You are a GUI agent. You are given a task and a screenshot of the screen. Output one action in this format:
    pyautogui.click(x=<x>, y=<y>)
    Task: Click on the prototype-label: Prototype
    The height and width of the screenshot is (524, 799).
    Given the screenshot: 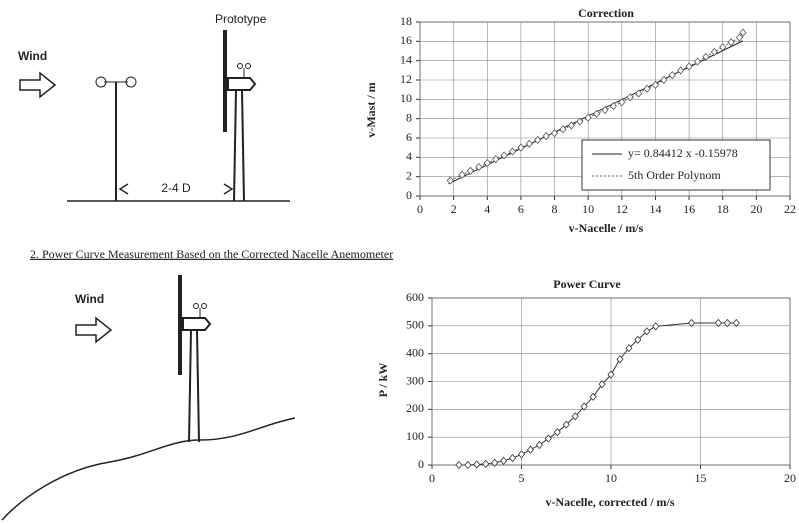 What is the action you would take?
    pyautogui.click(x=241, y=19)
    